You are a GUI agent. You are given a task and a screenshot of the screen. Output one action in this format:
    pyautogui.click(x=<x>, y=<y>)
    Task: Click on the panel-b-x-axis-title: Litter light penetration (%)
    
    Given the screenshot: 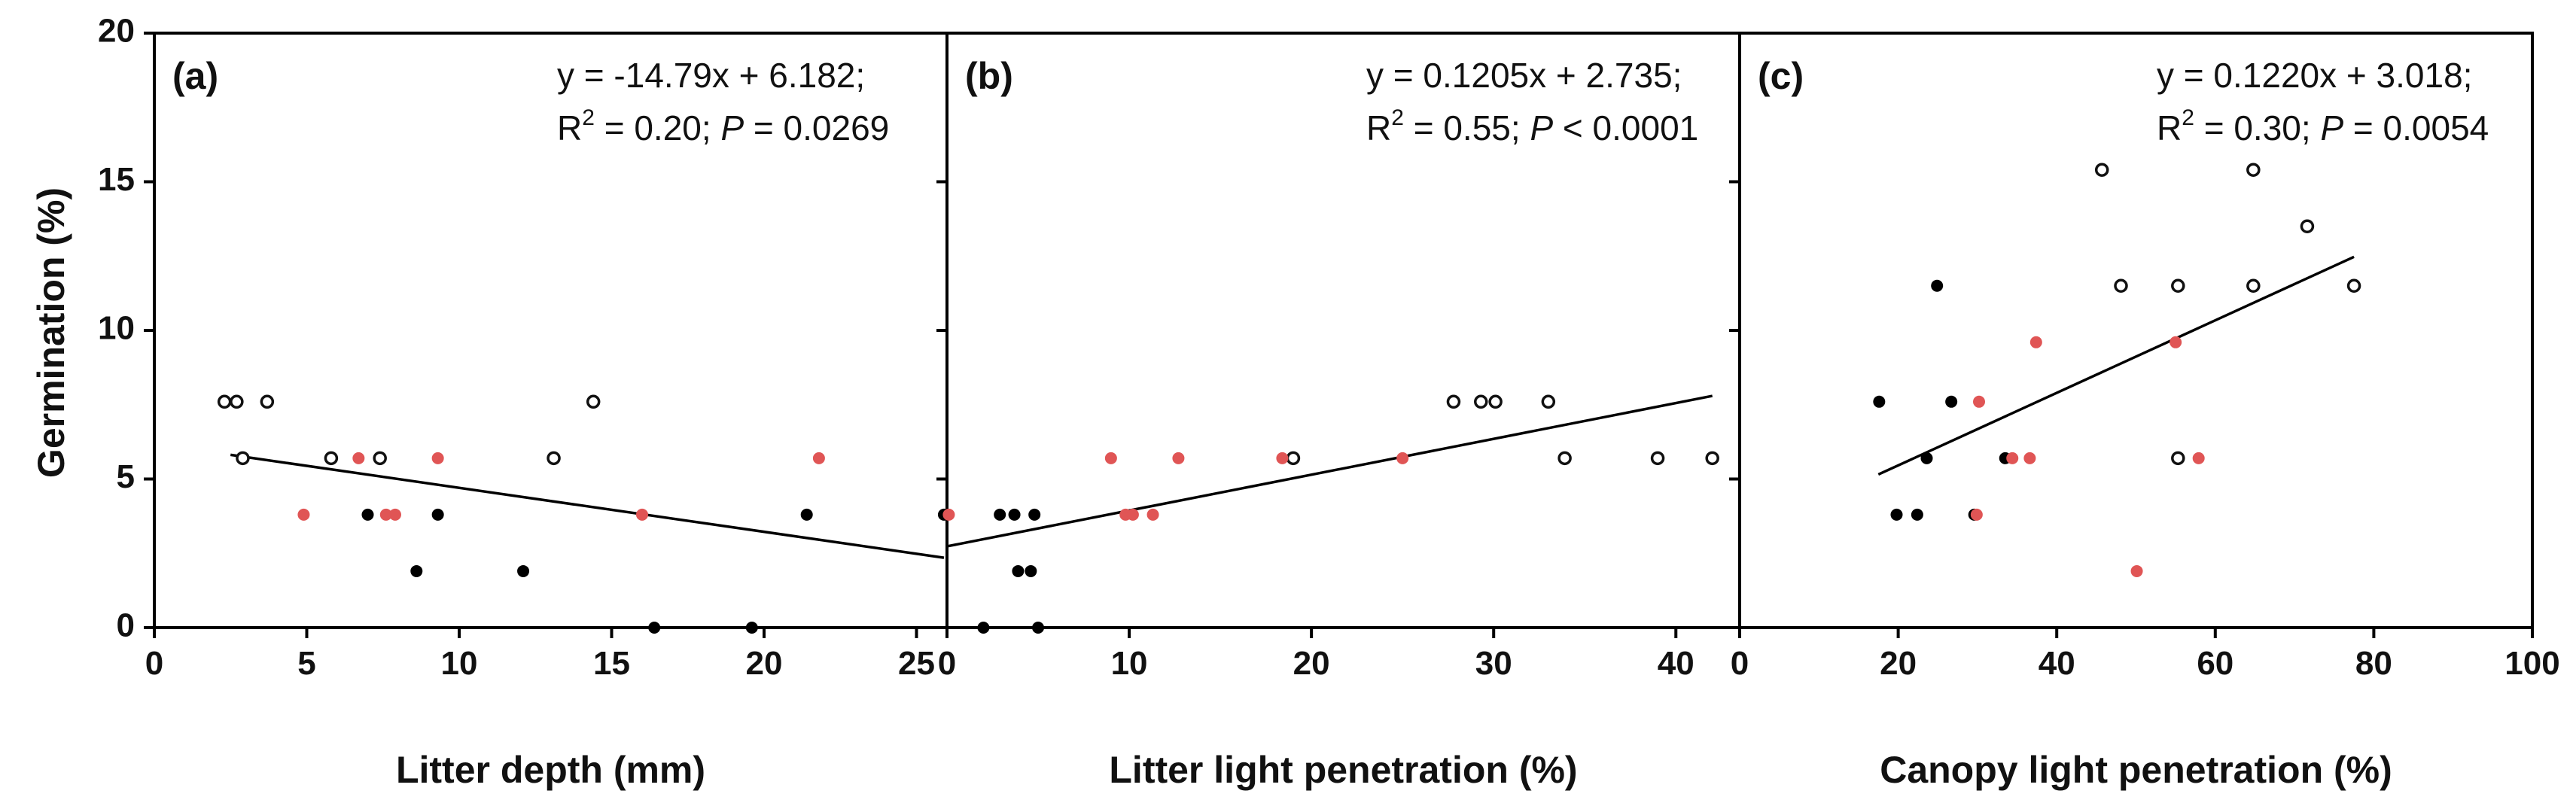 What is the action you would take?
    pyautogui.click(x=1343, y=770)
    